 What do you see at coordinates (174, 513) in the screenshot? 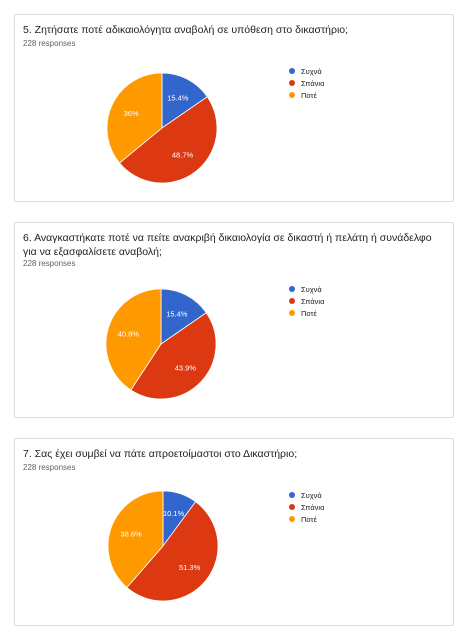
I see `pie-slice-label: 10.1%` at bounding box center [174, 513].